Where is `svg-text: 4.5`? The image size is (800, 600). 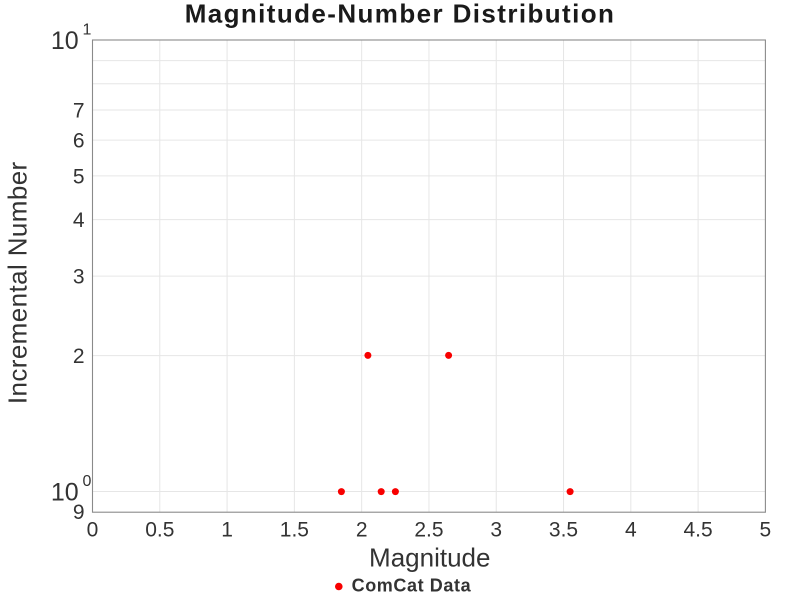
svg-text: 4.5 is located at coordinates (698, 529).